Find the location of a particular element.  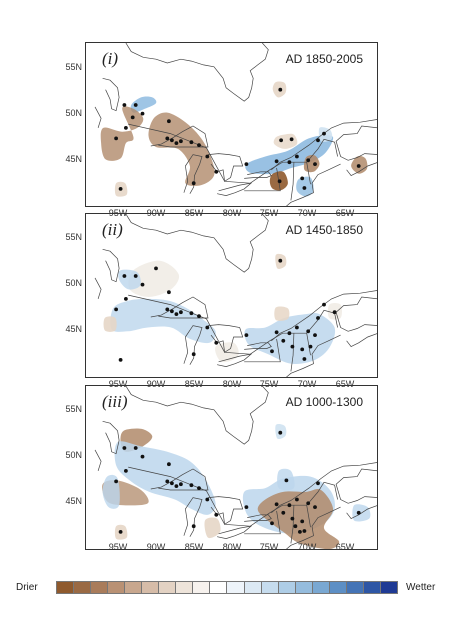

panel-period-i: AD 1850-2005 is located at coordinates (324, 59).